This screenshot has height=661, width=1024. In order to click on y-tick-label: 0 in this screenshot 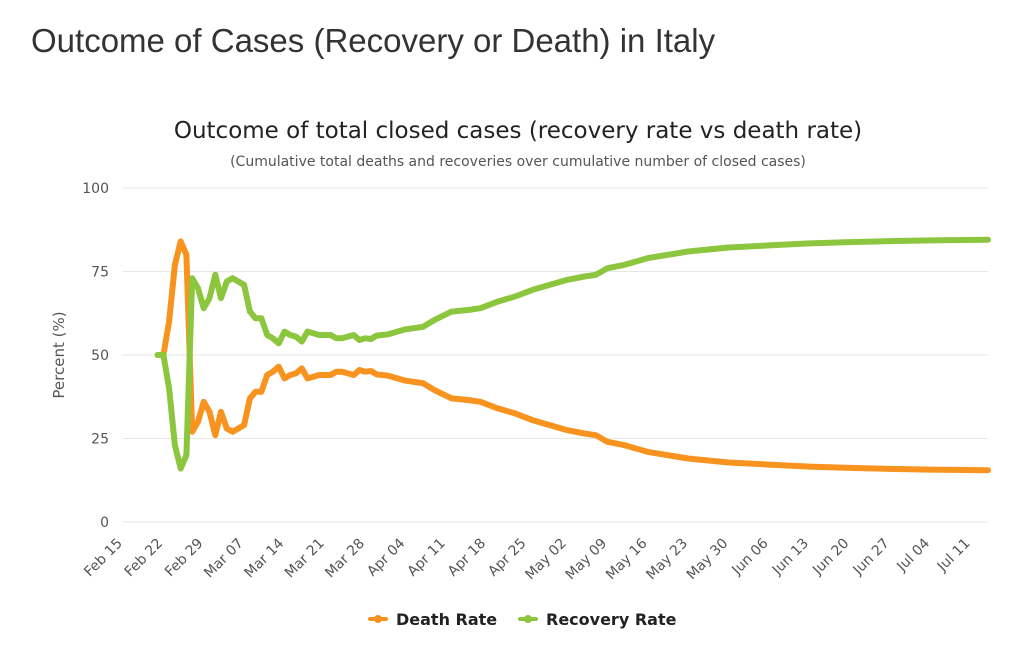, I will do `click(104, 523)`.